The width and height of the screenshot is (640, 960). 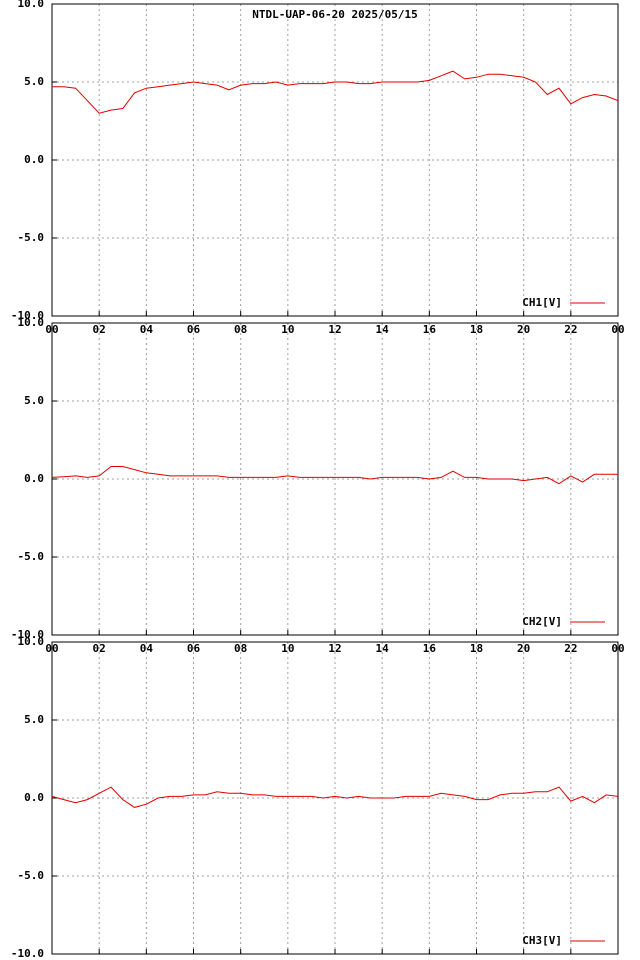 What do you see at coordinates (542, 302) in the screenshot?
I see `legend-label: CH1[V]` at bounding box center [542, 302].